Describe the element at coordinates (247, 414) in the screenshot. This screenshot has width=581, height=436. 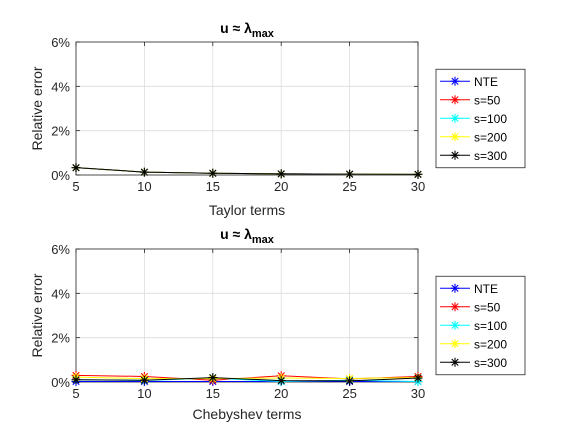
I see `x-axis-label: Chebyshev terms` at that location.